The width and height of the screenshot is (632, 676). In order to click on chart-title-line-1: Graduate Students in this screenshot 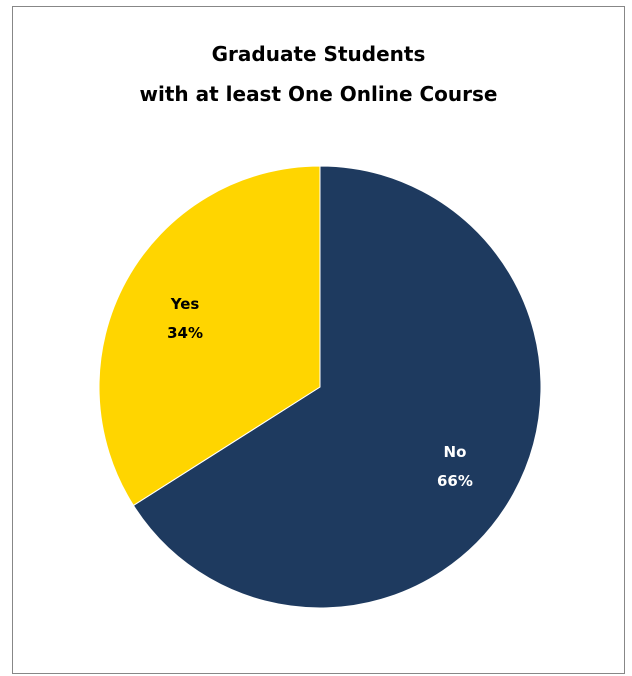, I will do `click(318, 54)`.